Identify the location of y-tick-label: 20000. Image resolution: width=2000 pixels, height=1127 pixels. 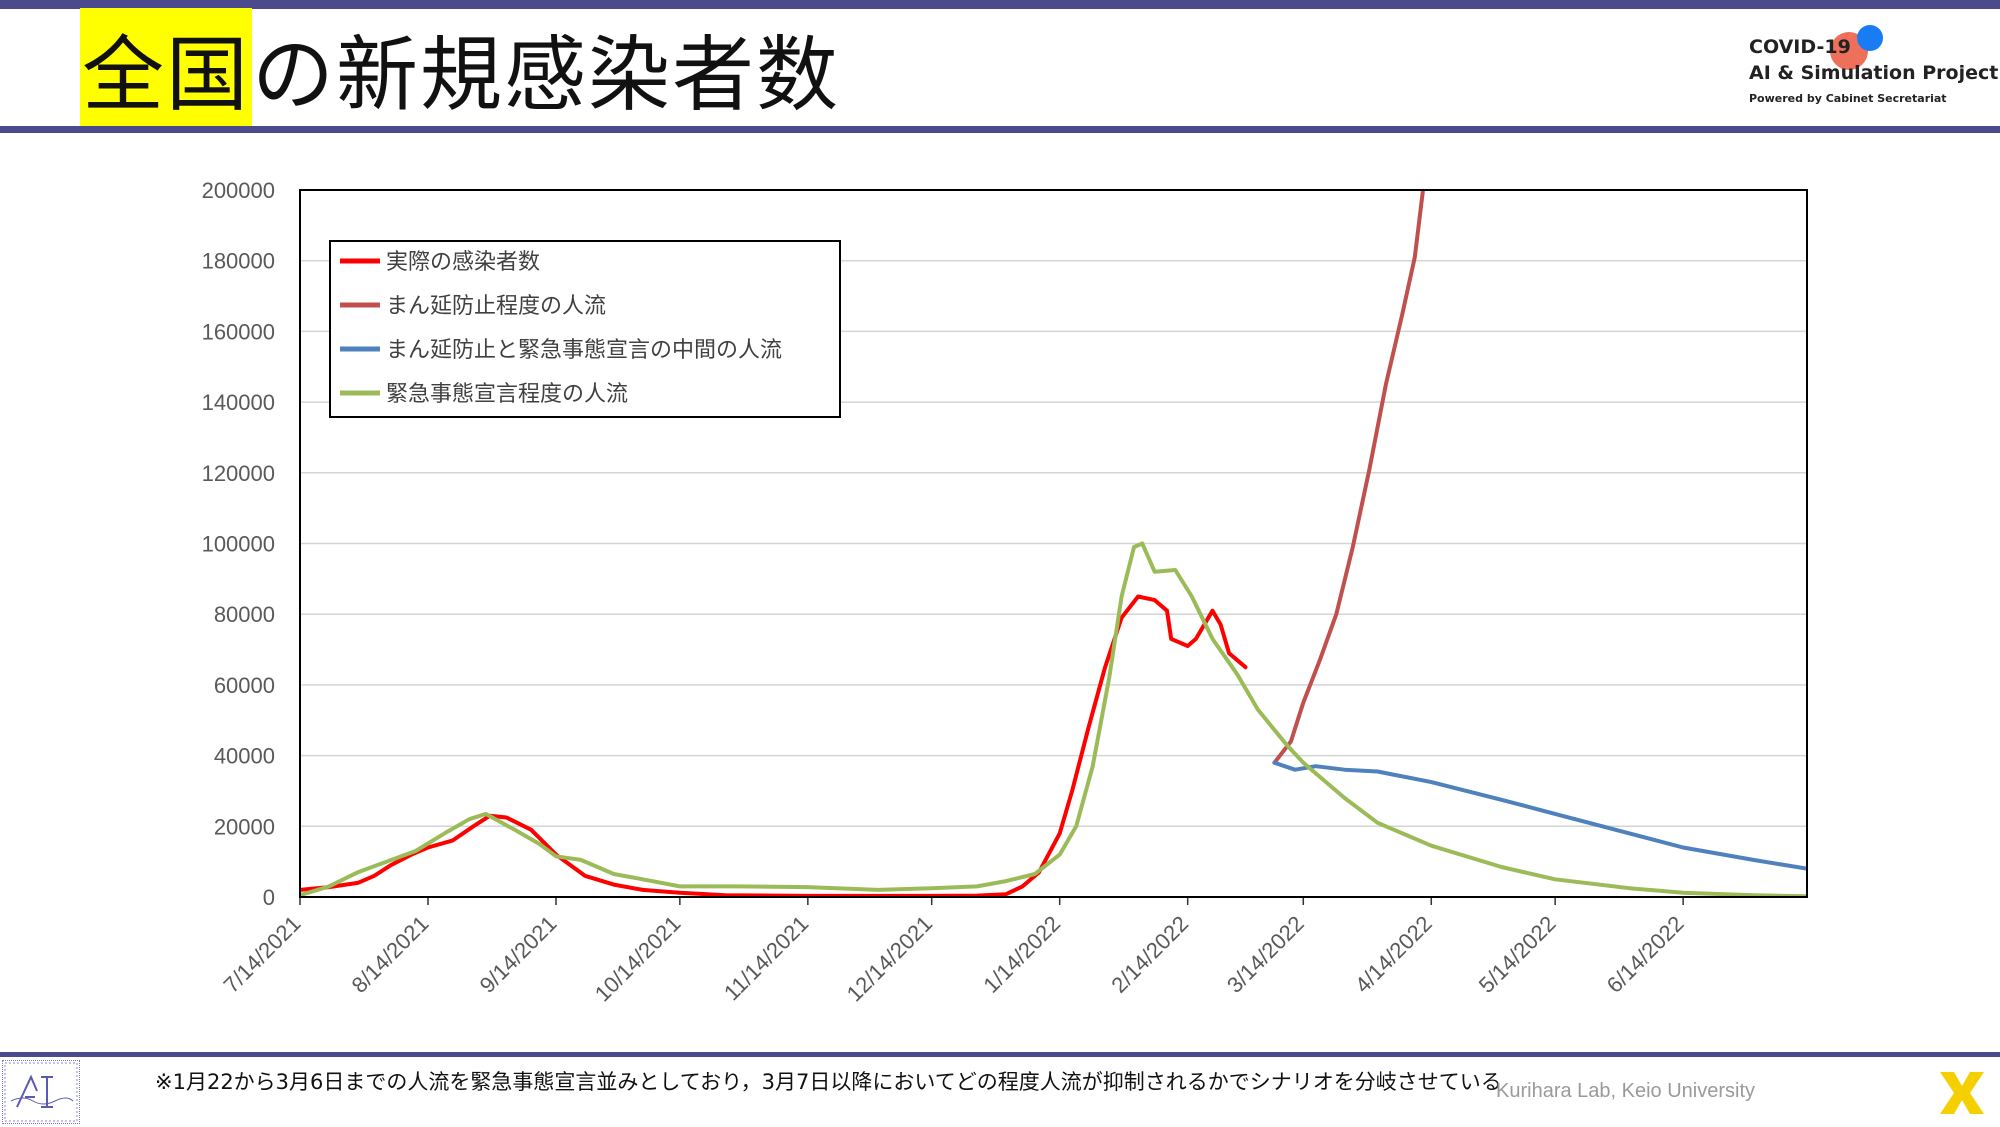
(244, 826).